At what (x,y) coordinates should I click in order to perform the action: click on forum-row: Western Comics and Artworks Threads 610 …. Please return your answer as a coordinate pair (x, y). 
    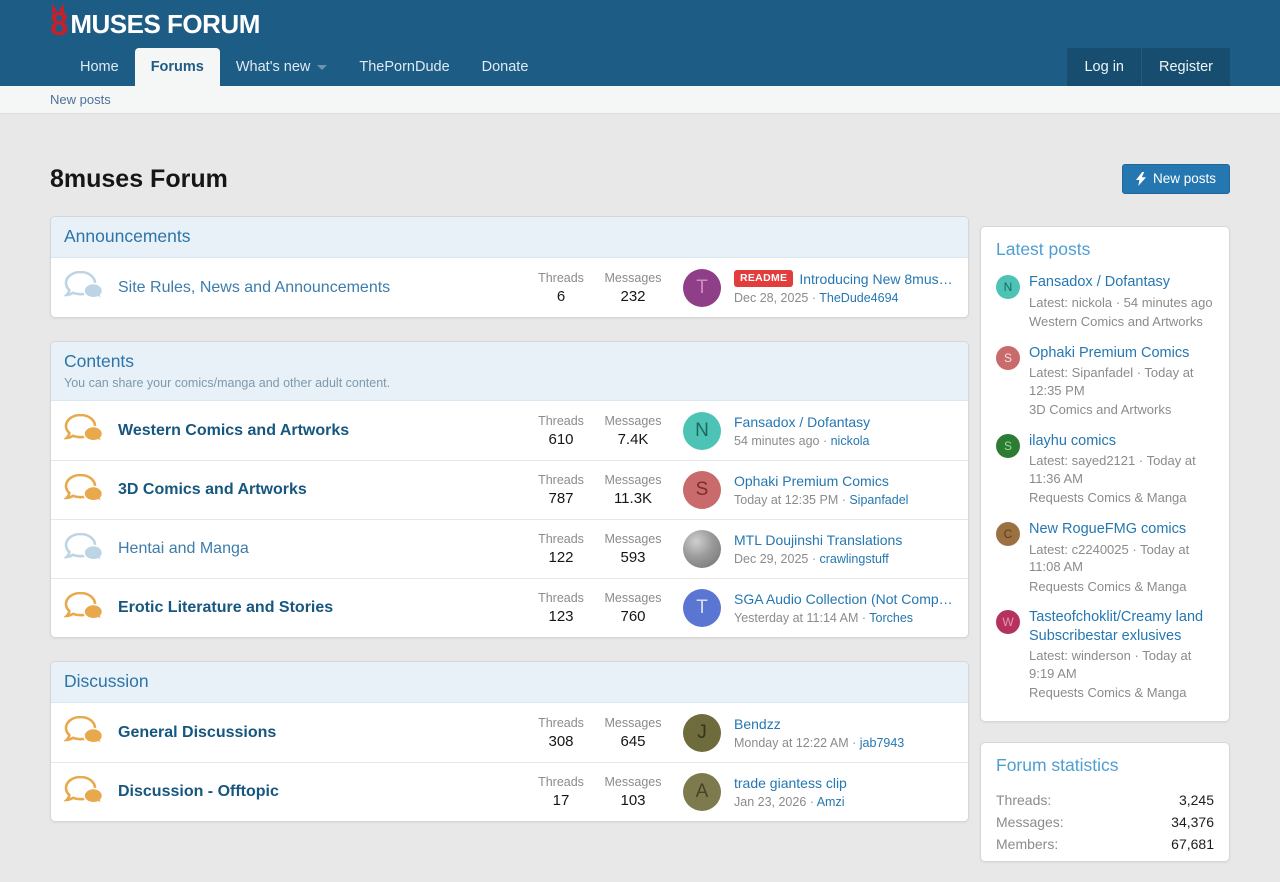
    Looking at the image, I should click on (509, 430).